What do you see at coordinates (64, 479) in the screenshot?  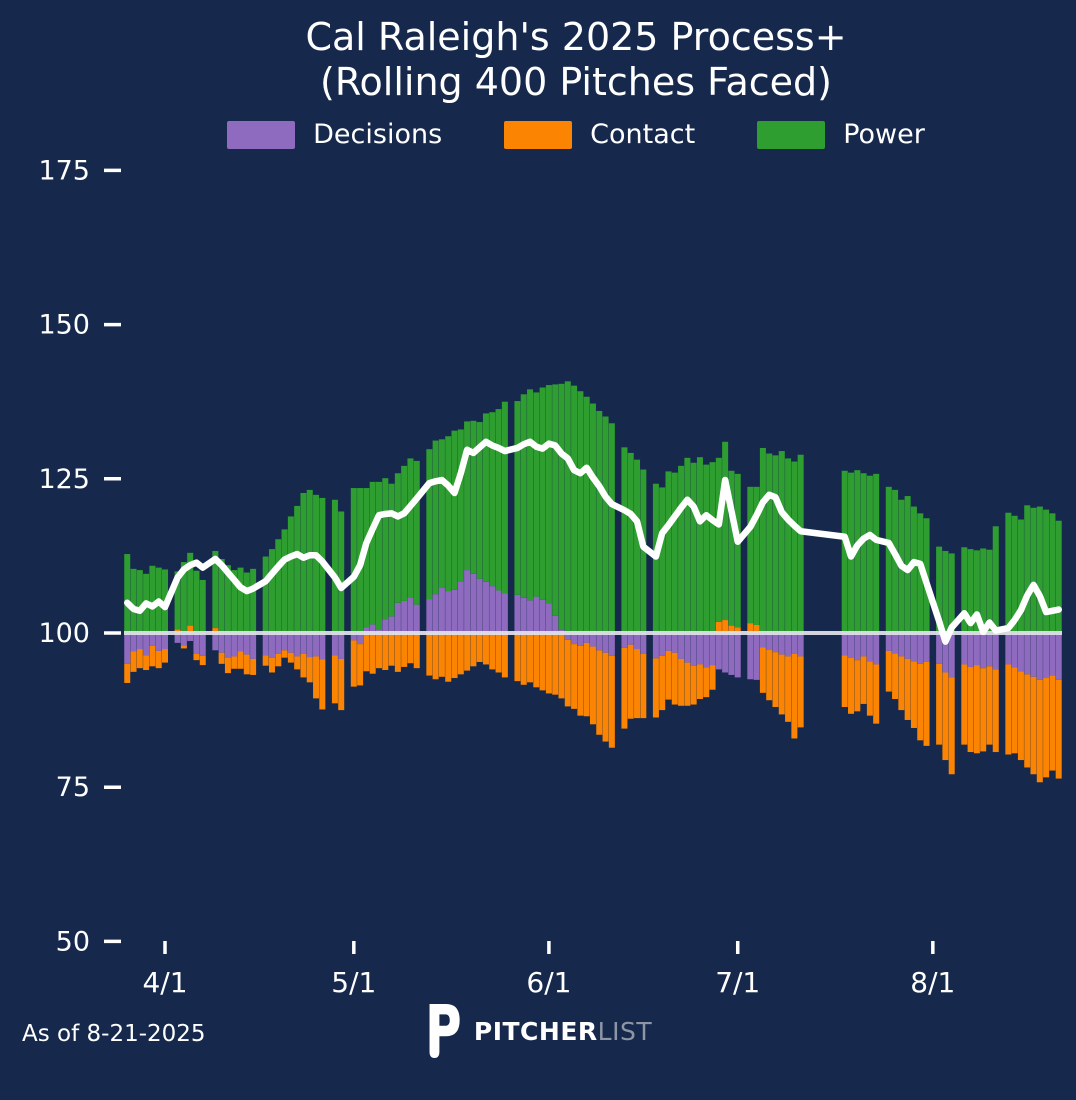 I see `y-axis-label: 125` at bounding box center [64, 479].